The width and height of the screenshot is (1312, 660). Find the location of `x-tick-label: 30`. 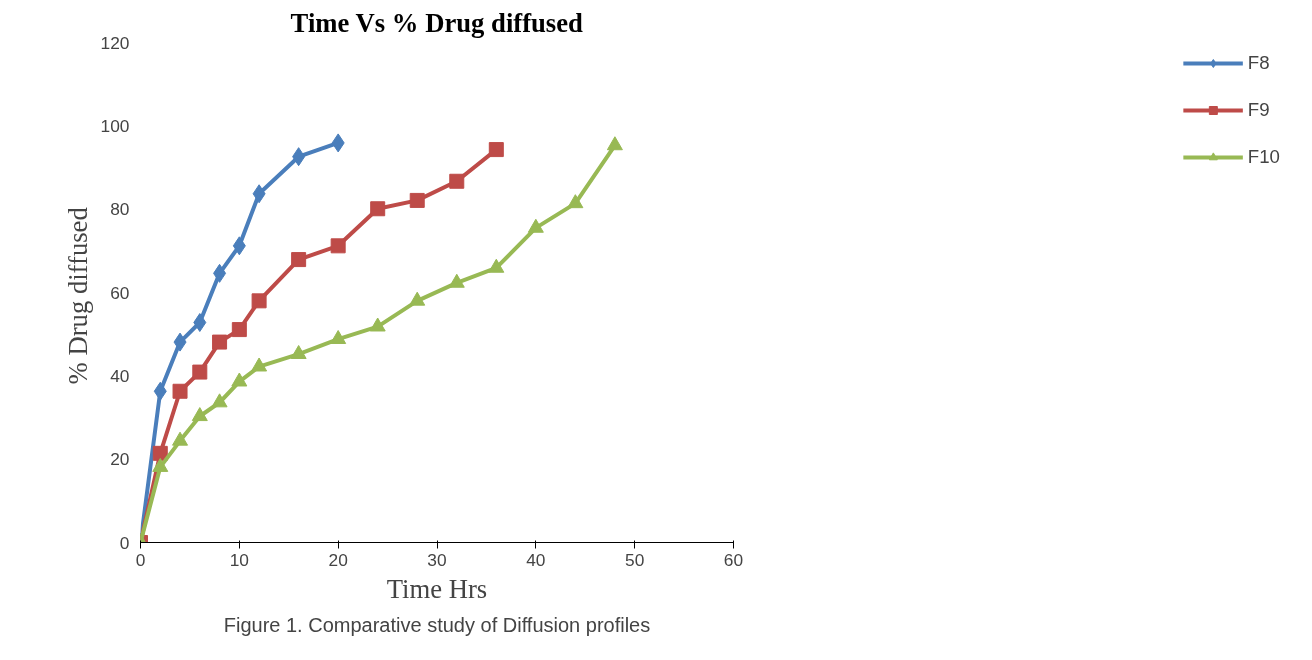

x-tick-label: 30 is located at coordinates (437, 559).